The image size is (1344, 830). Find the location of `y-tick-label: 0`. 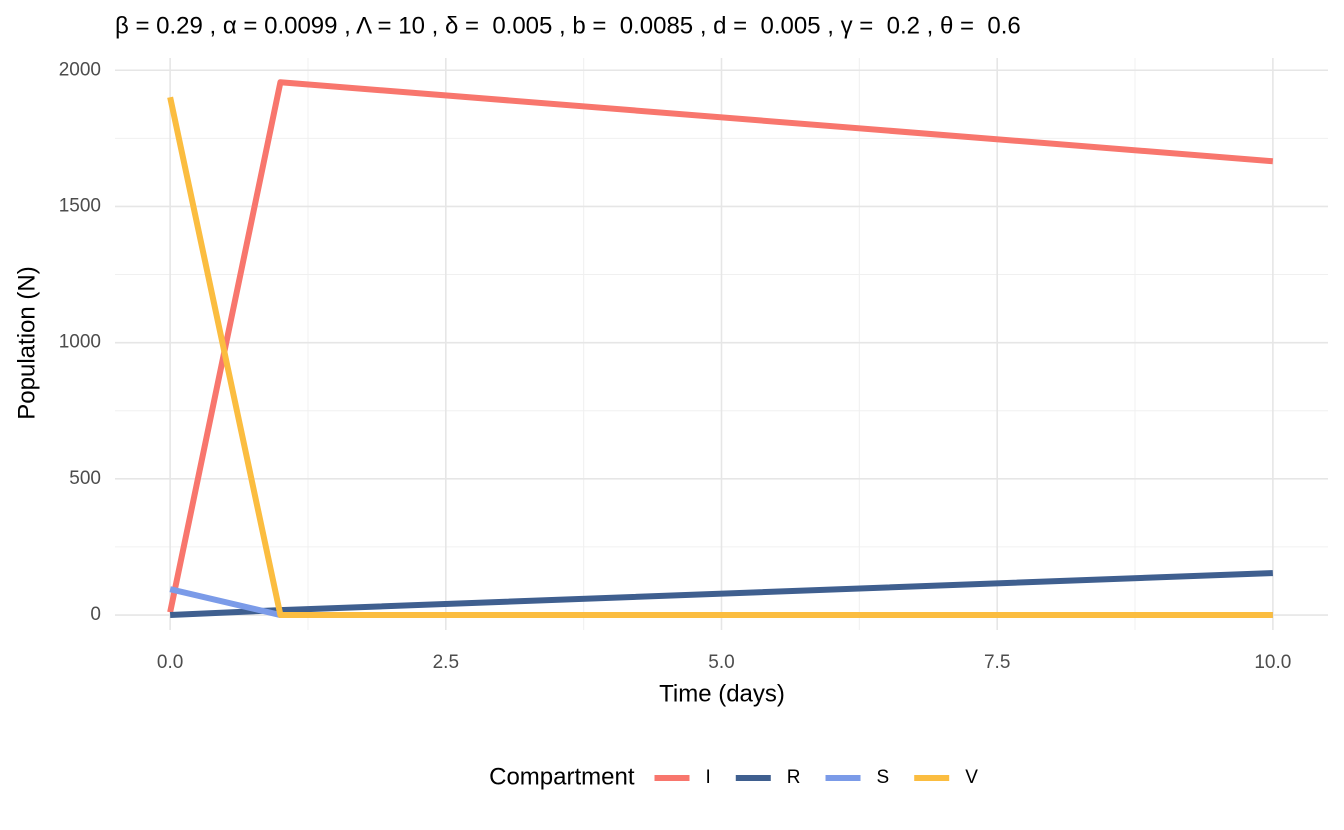

y-tick-label: 0 is located at coordinates (95, 614).